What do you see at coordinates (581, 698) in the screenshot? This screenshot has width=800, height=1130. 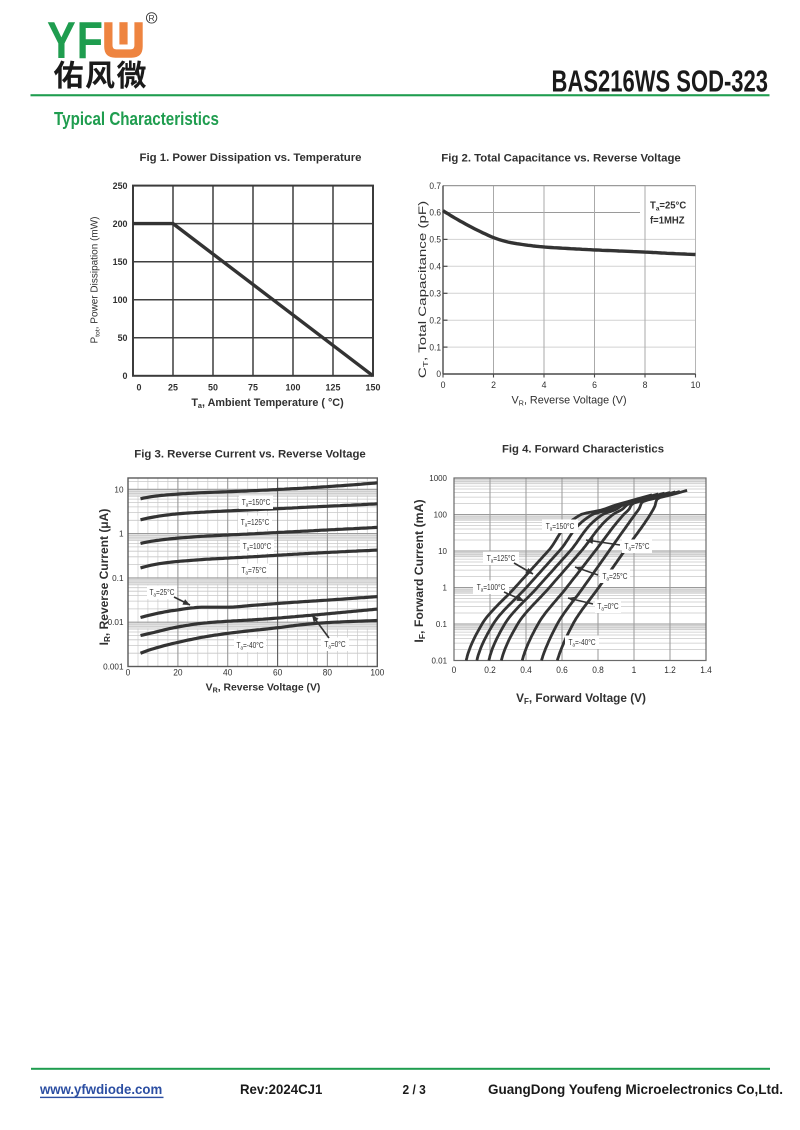 I see `svg-text: VF, Forward Voltage (V)` at bounding box center [581, 698].